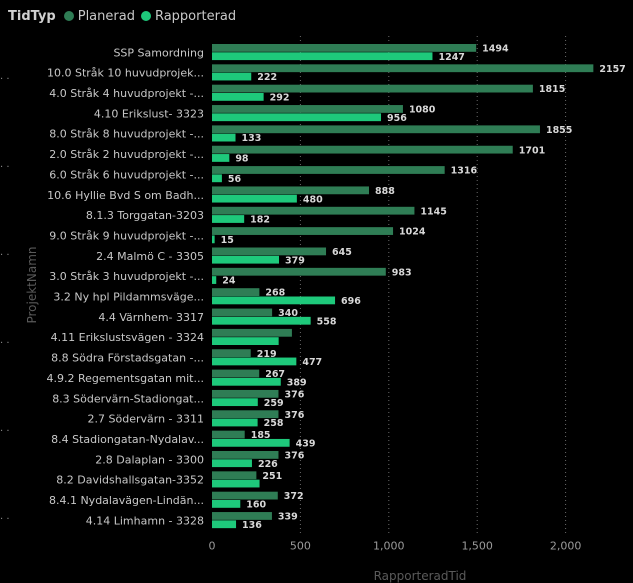  I want to click on category-label: 2.8 Dalaplan - 3300, so click(149, 459).